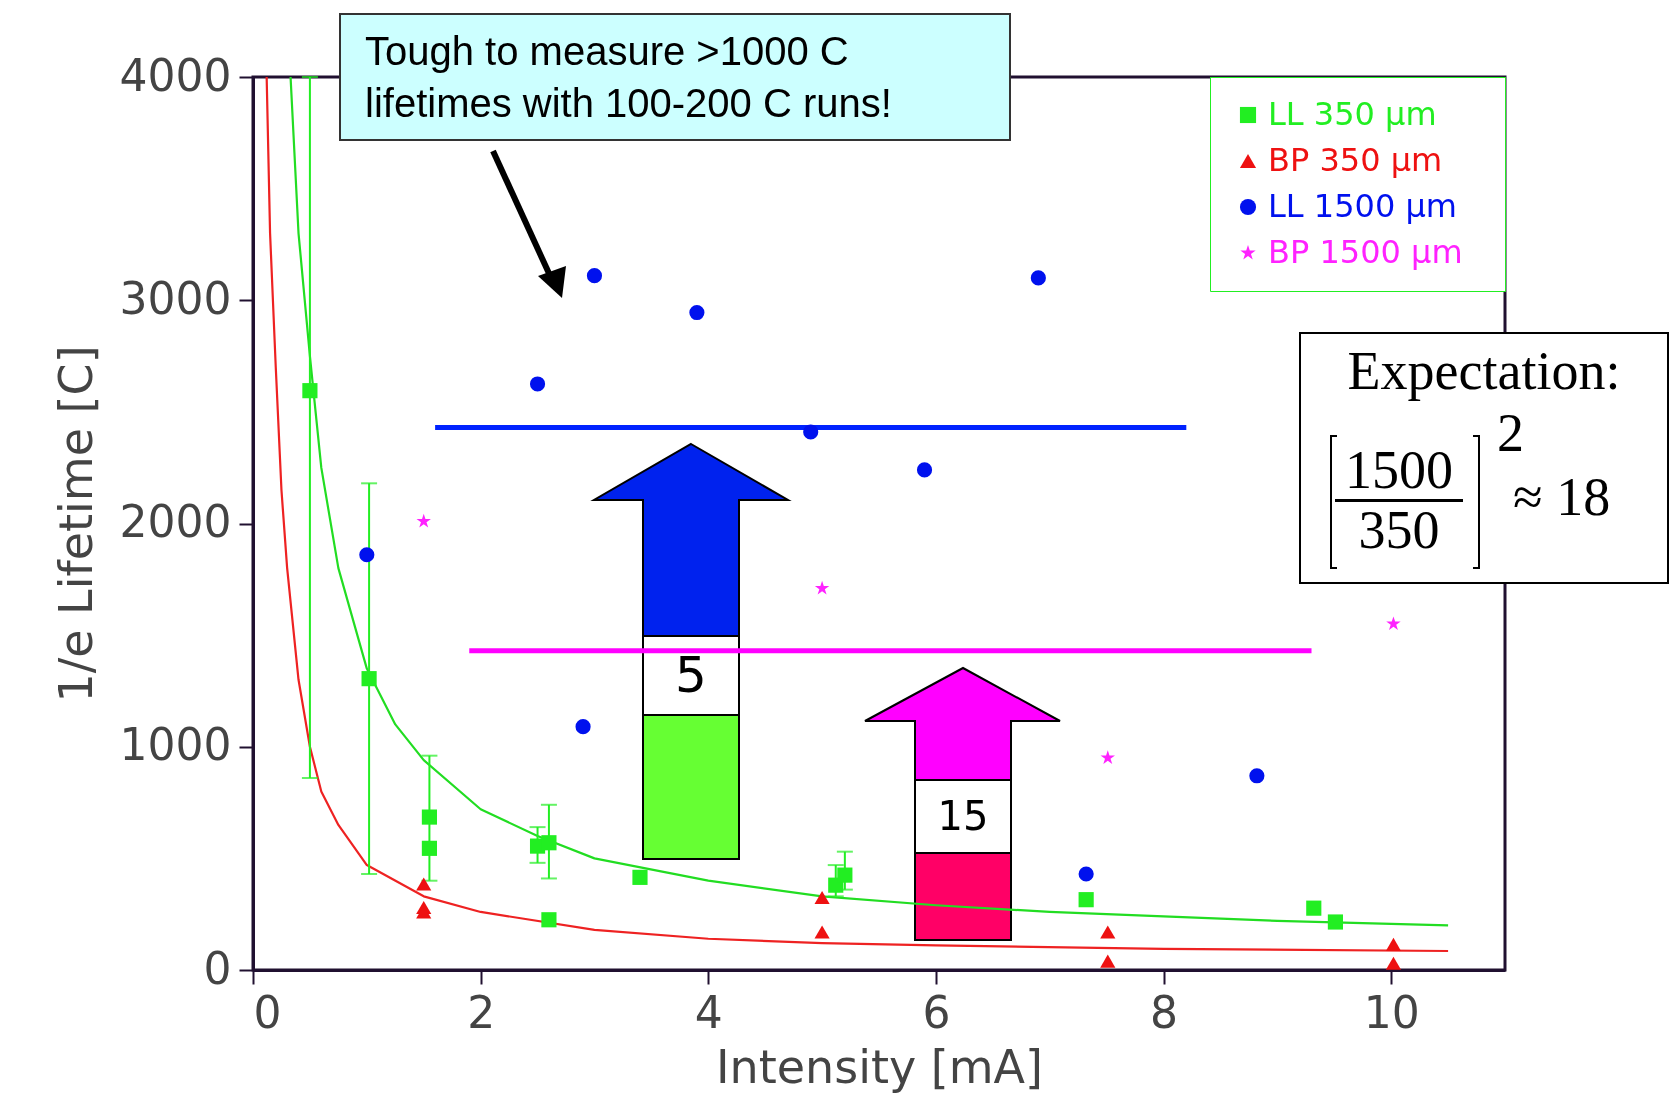 This screenshot has width=1674, height=1112. I want to click on y-tick-label: 2000, so click(175, 521).